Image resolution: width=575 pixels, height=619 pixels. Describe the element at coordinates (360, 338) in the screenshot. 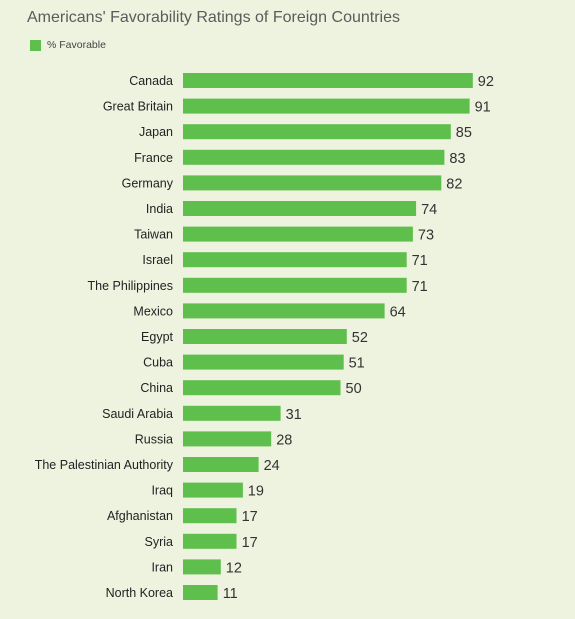

I see `value-label-egypt: 52` at that location.